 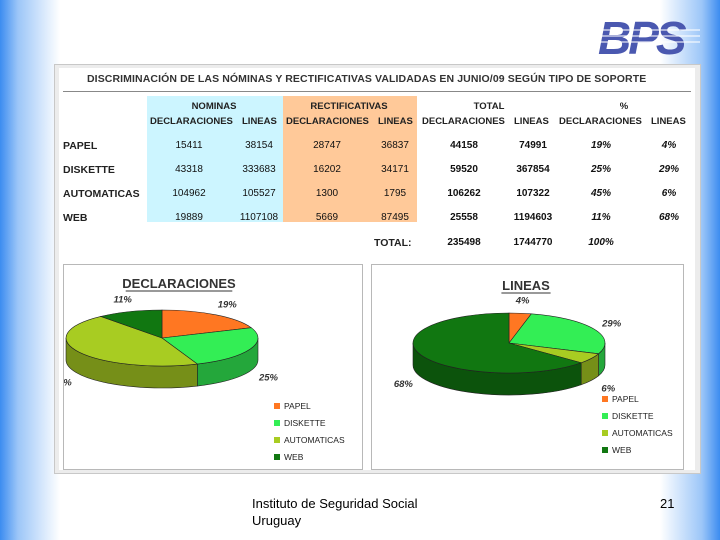 What do you see at coordinates (533, 169) in the screenshot?
I see `table-cell: 367854` at bounding box center [533, 169].